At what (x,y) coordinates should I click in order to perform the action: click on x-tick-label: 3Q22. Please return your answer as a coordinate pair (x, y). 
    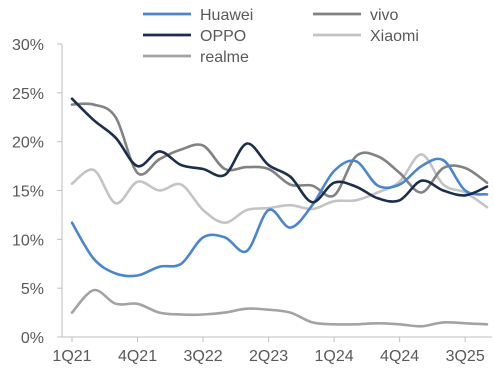
    Looking at the image, I should click on (202, 356).